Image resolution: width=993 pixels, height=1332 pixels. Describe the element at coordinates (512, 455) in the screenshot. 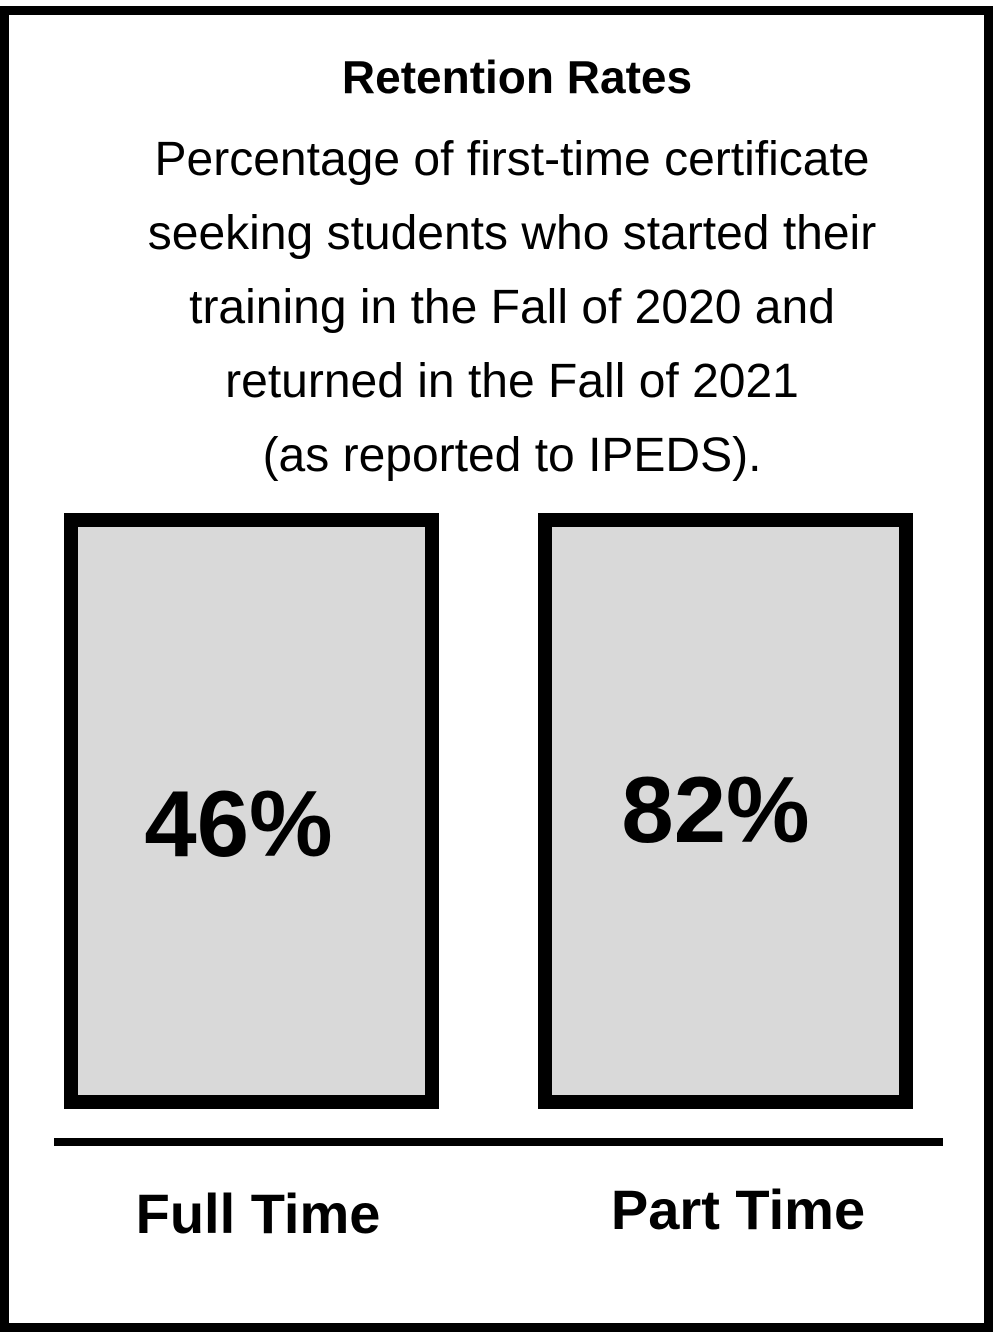

I see `description-line: (as reported to IPEDS).` at that location.